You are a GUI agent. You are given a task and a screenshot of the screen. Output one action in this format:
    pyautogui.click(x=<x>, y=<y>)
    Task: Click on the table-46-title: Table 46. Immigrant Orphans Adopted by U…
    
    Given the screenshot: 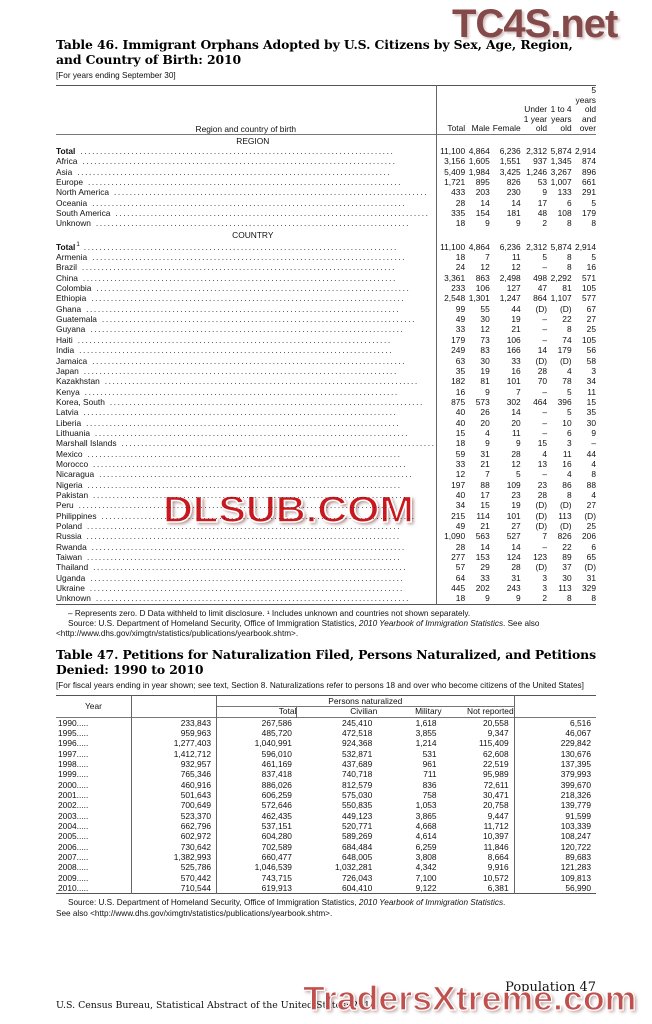 What is the action you would take?
    pyautogui.click(x=314, y=52)
    